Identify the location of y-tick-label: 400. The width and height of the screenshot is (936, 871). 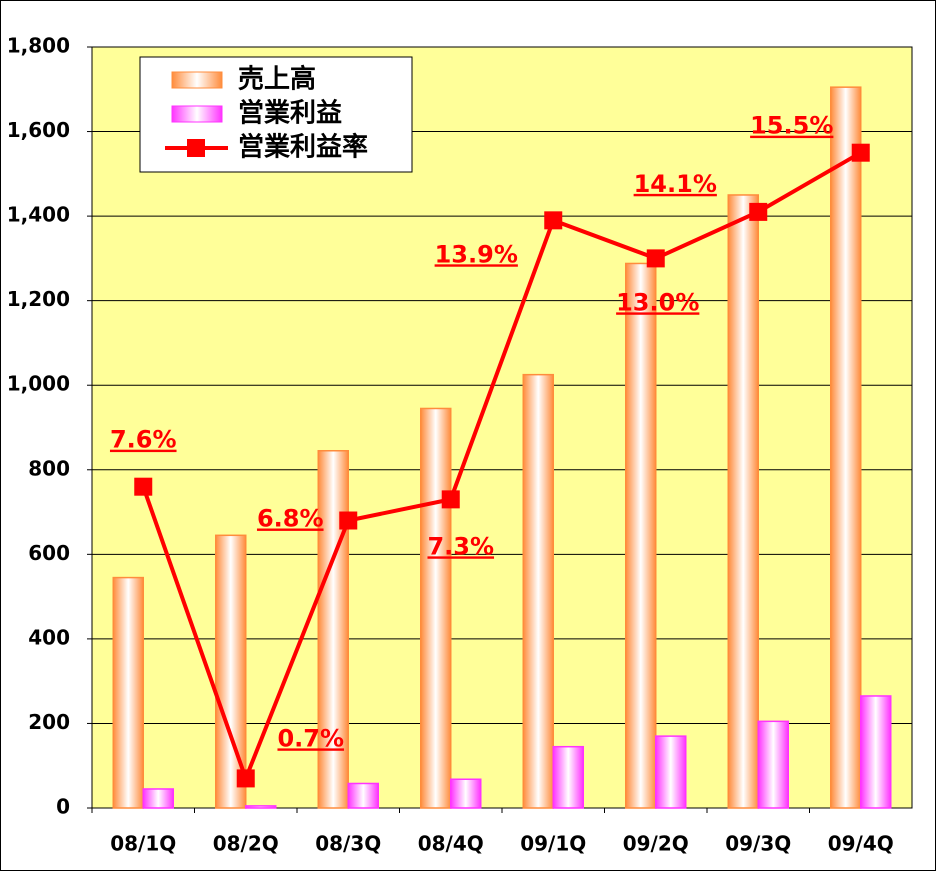
(49, 637).